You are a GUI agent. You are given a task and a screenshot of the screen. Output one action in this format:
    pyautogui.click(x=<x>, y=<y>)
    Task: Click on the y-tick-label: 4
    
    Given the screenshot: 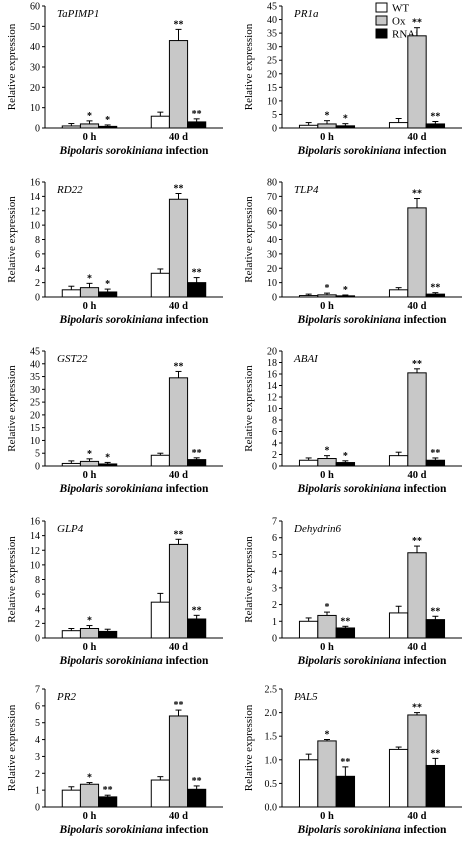 What is the action you would take?
    pyautogui.click(x=37, y=740)
    